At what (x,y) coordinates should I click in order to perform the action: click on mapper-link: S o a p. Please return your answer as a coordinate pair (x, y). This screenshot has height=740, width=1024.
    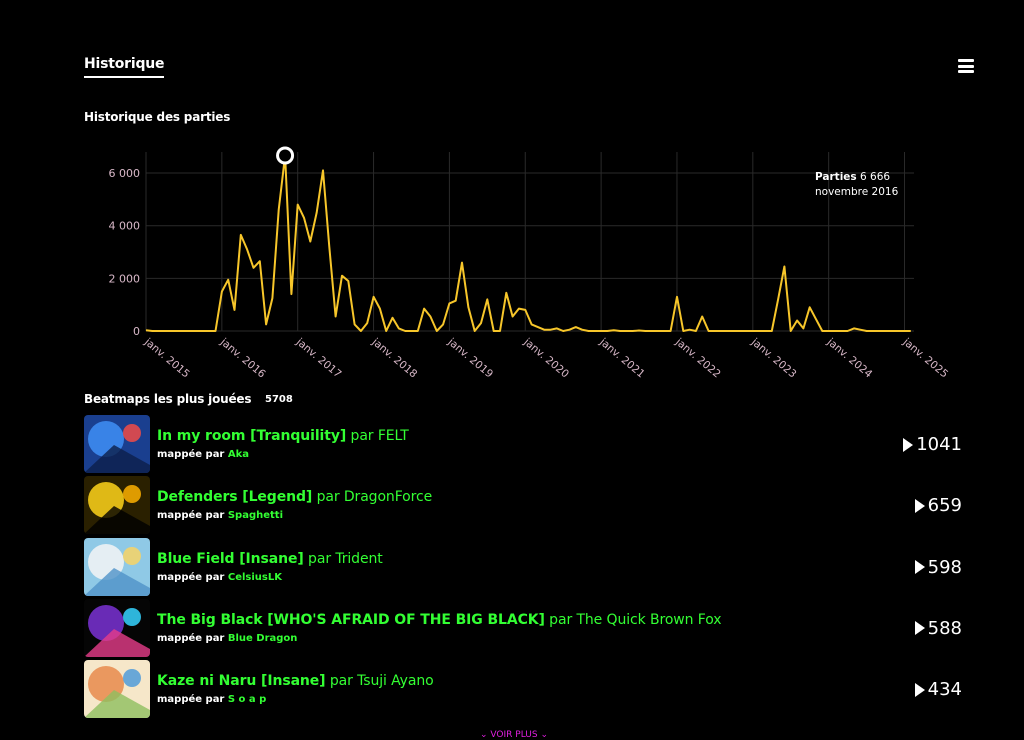
    Looking at the image, I should click on (247, 700).